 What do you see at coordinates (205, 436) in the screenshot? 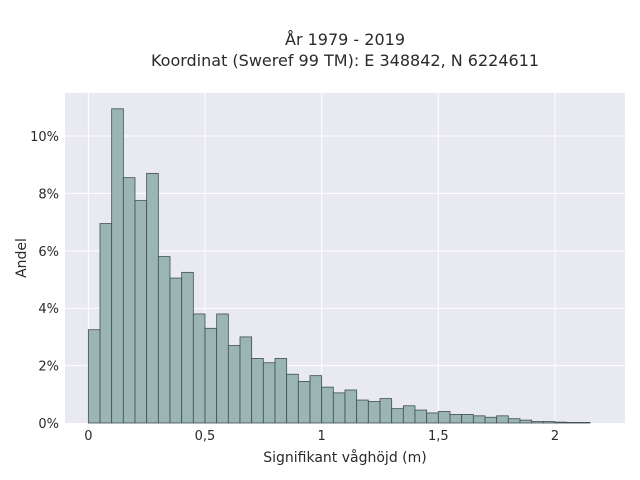
I see `x-tick-label: 0,5` at bounding box center [205, 436].